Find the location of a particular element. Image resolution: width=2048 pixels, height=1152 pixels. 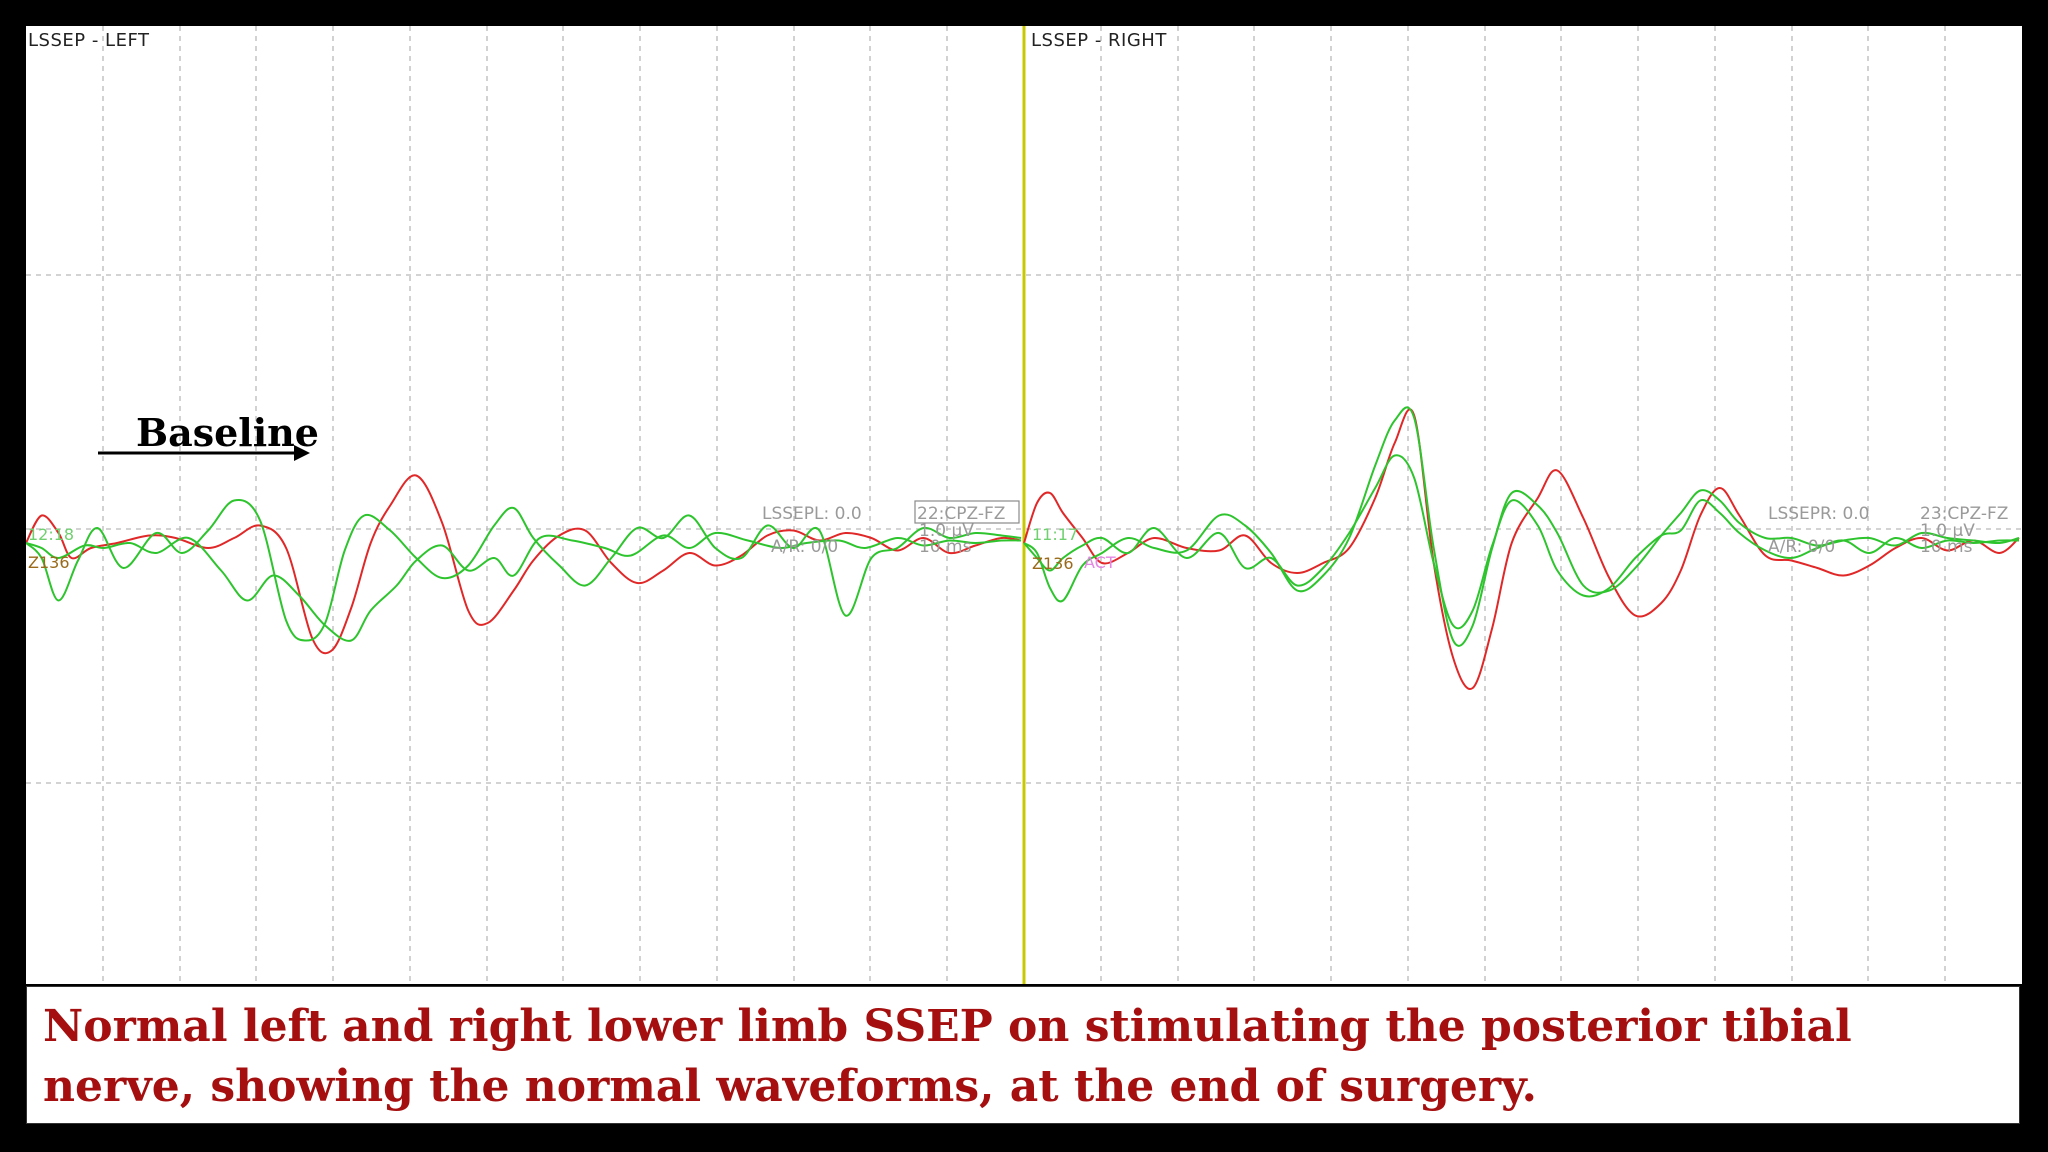

left-channel-label: 22:CPZ-FZ is located at coordinates (961, 514).